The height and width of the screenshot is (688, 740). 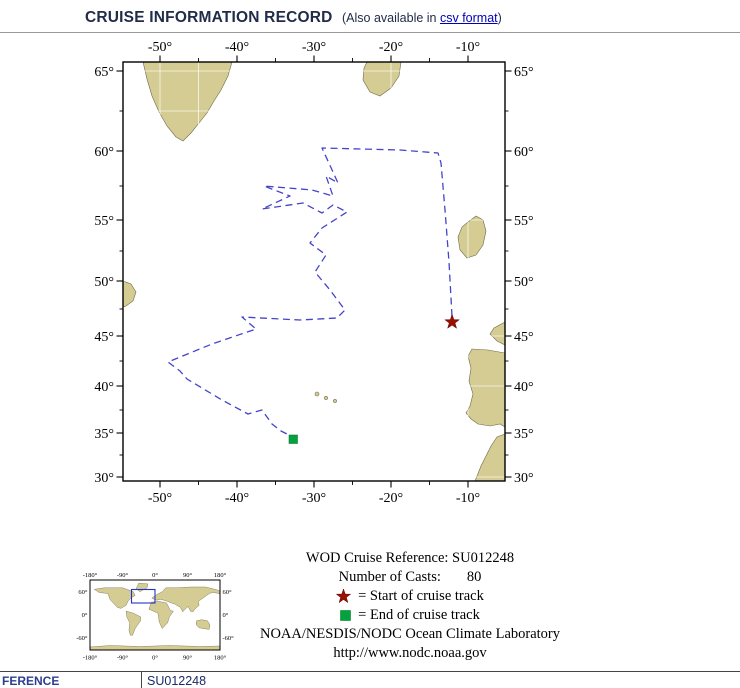 I want to click on casts-value: 80, so click(x=474, y=577).